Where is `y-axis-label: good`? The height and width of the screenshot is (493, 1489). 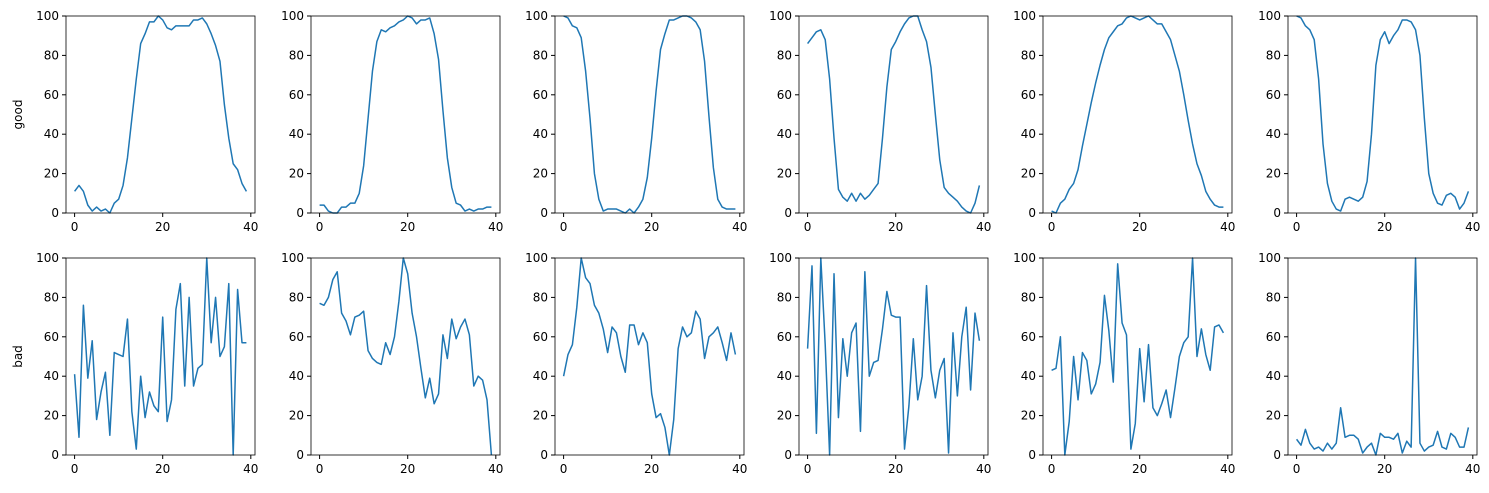 y-axis-label: good is located at coordinates (18, 115).